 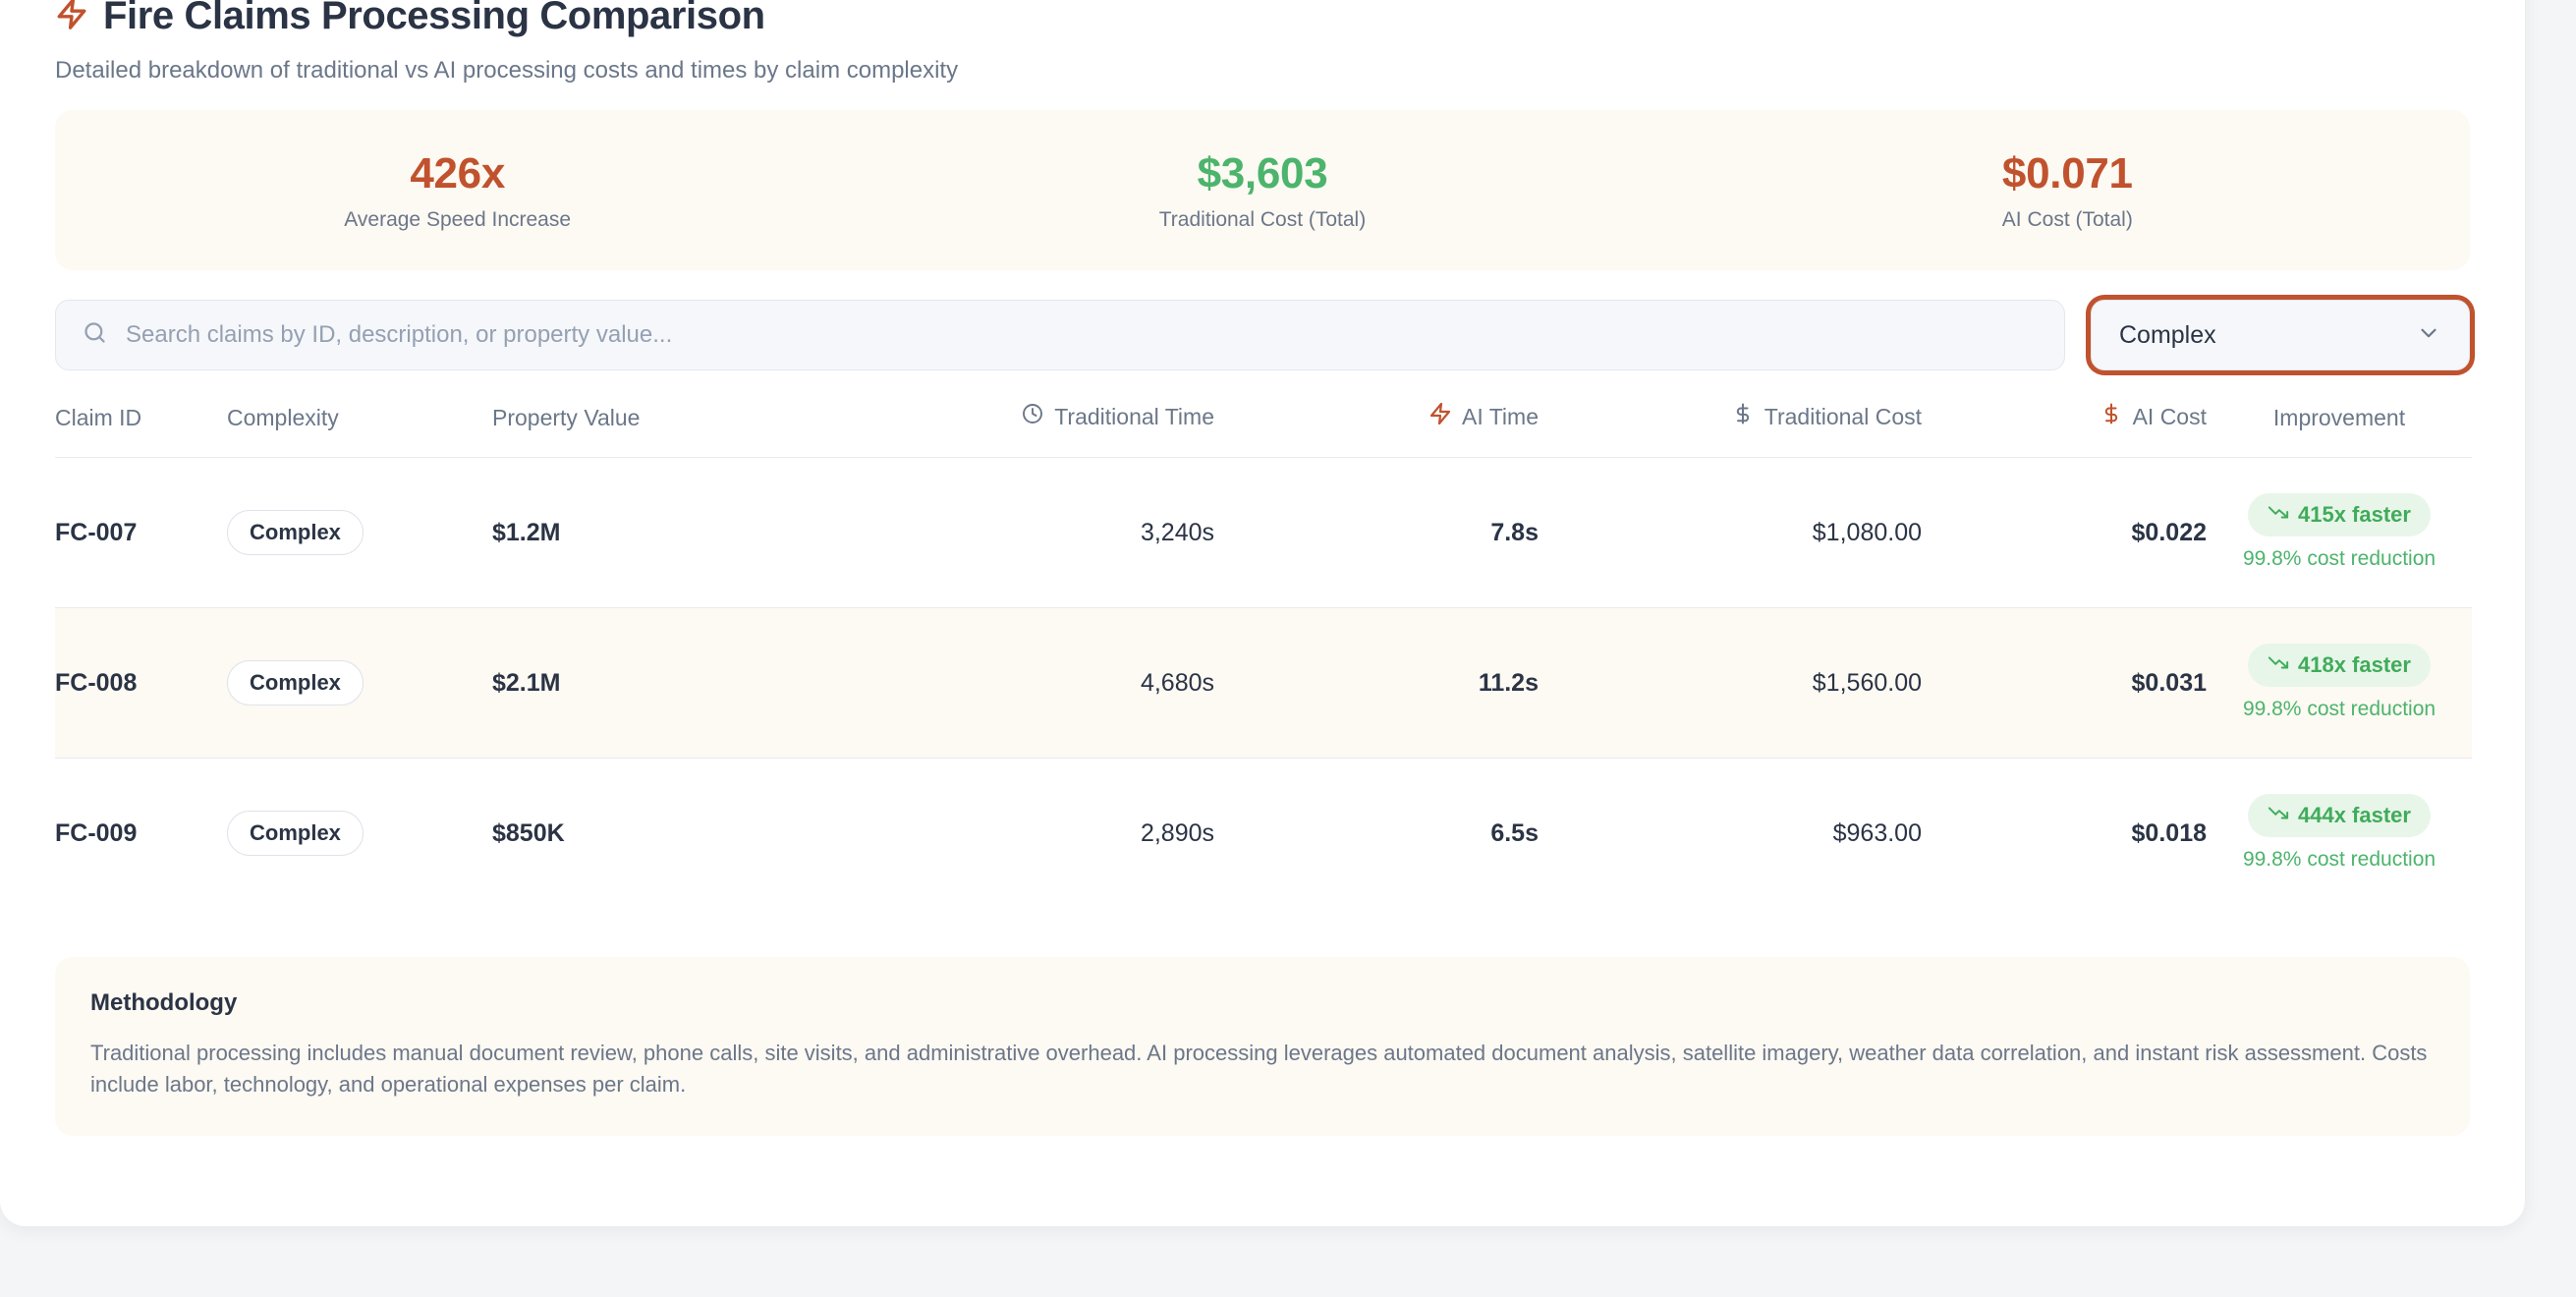 I want to click on page-title: Fire Claims Processing Comparison, so click(x=434, y=18).